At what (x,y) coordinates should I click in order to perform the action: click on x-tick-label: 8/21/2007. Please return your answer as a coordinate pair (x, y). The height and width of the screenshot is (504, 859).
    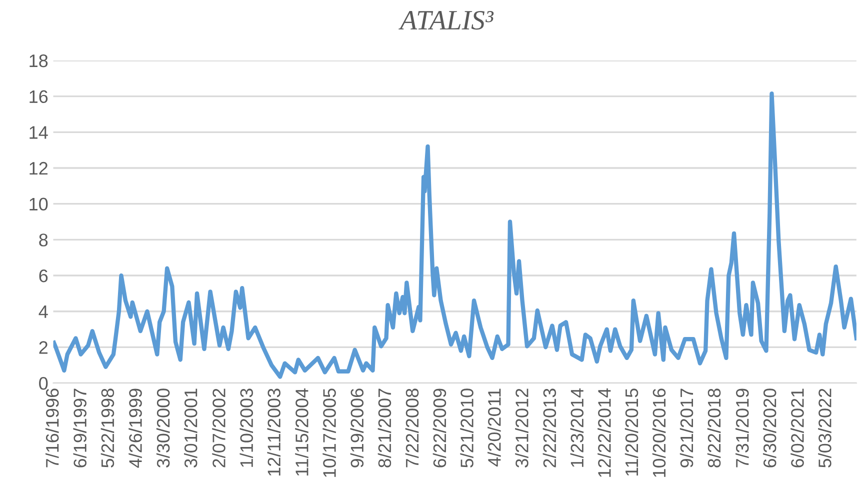
    Looking at the image, I should click on (385, 428).